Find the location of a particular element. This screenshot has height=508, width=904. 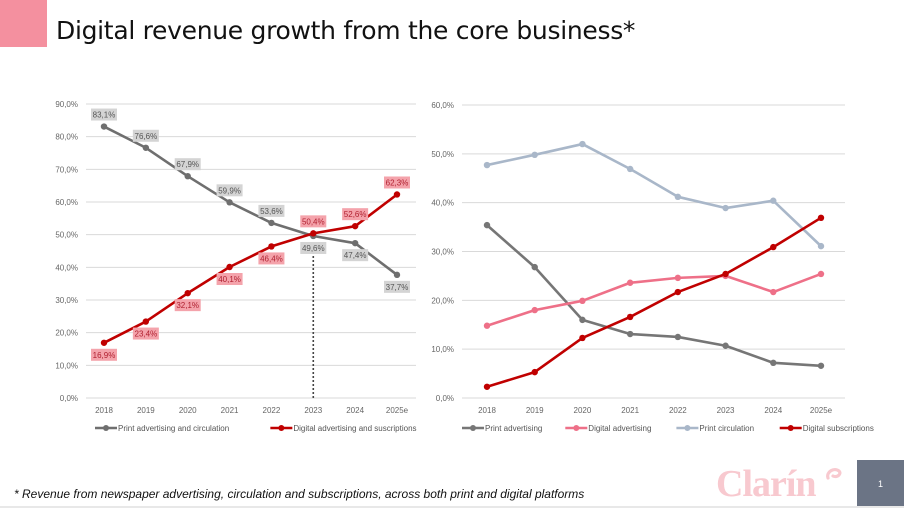

data-label: 40,1% is located at coordinates (229, 279).